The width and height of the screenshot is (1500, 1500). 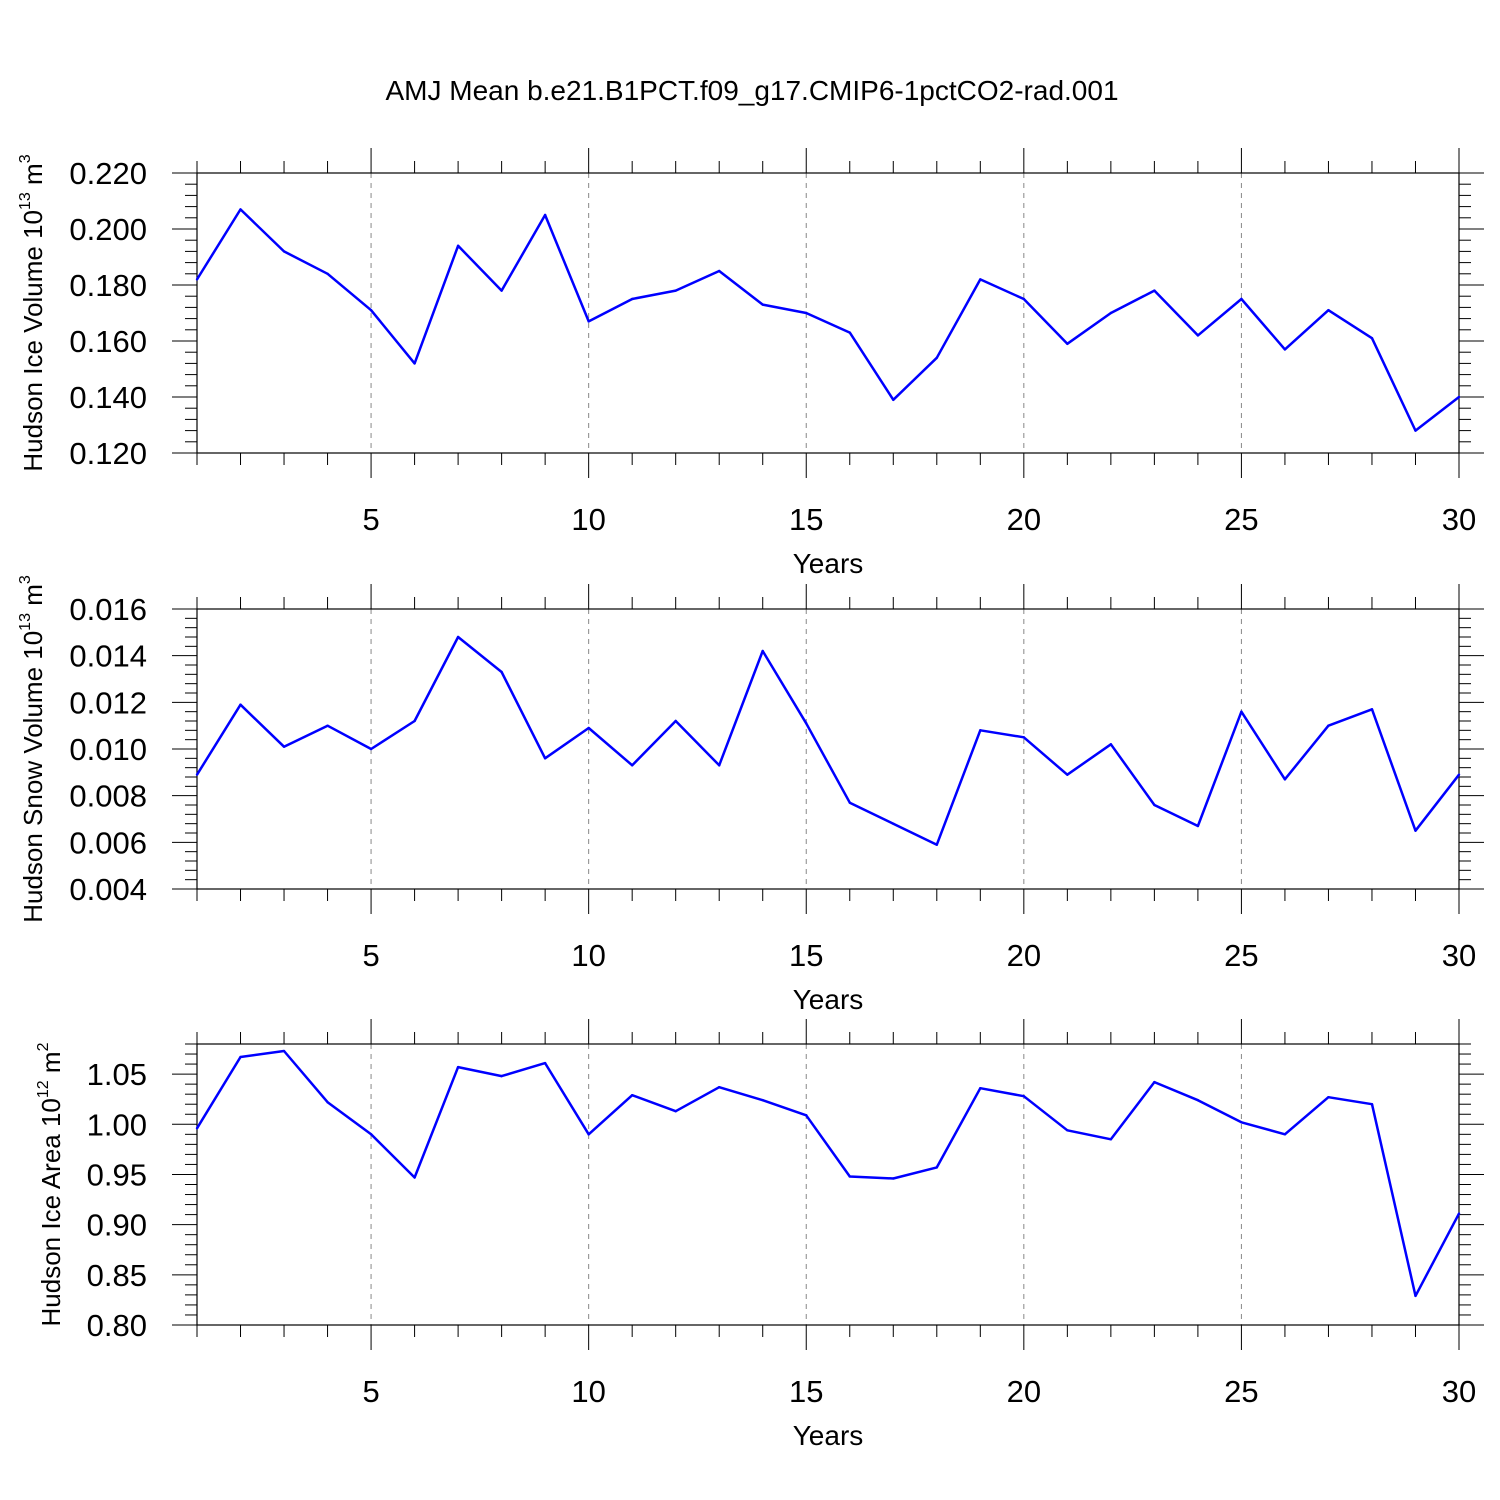 What do you see at coordinates (117, 1325) in the screenshot?
I see `y-tick-label: 0.80` at bounding box center [117, 1325].